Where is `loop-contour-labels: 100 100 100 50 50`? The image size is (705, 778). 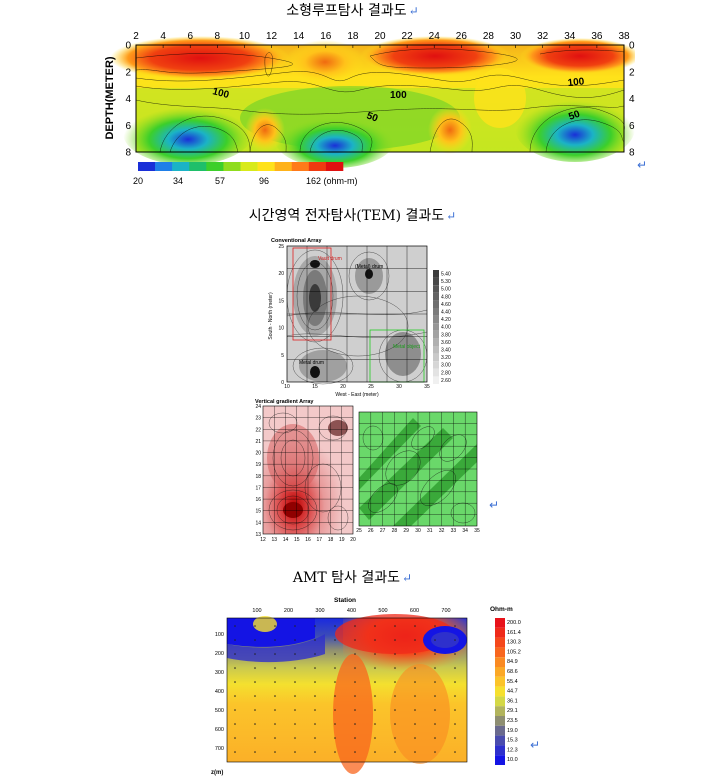
loop-contour-labels: 100 100 100 50 50 is located at coordinates (398, 100).